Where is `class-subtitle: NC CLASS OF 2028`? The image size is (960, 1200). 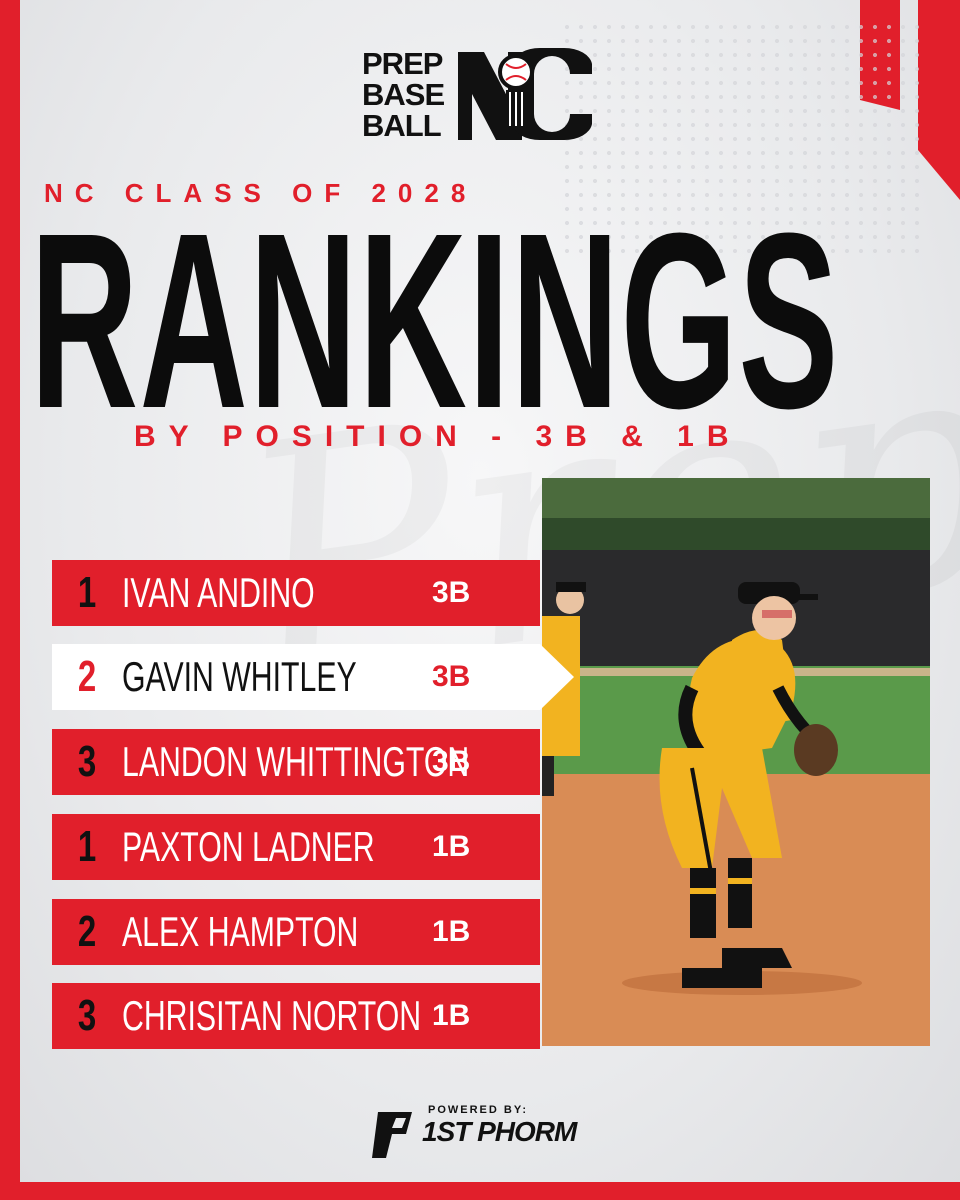
class-subtitle: NC CLASS OF 2028 is located at coordinates (261, 193).